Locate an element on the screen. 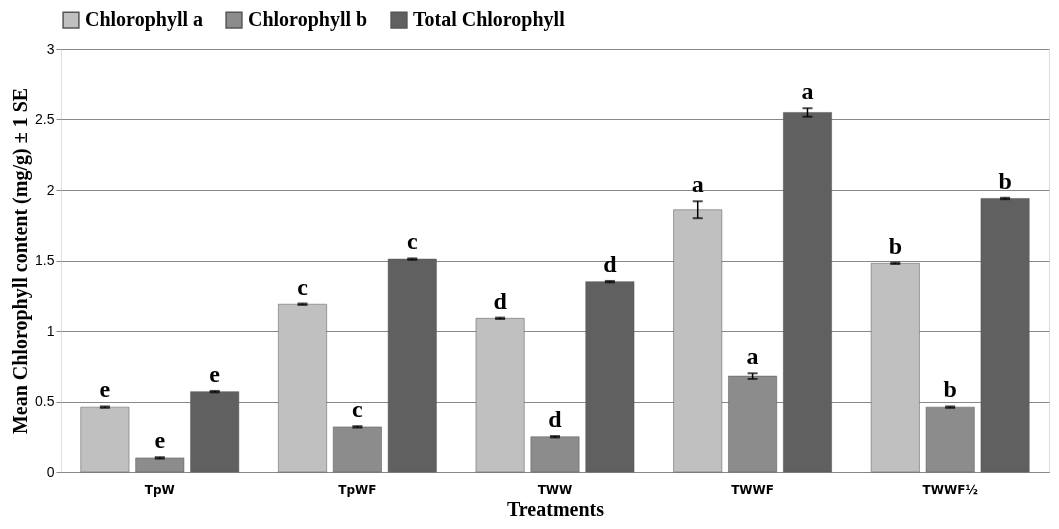 Image resolution: width=1059 pixels, height=529 pixels. y-axis-title: Mean Chlorophyll content (mg/g) ± 1 SE is located at coordinates (21, 261).